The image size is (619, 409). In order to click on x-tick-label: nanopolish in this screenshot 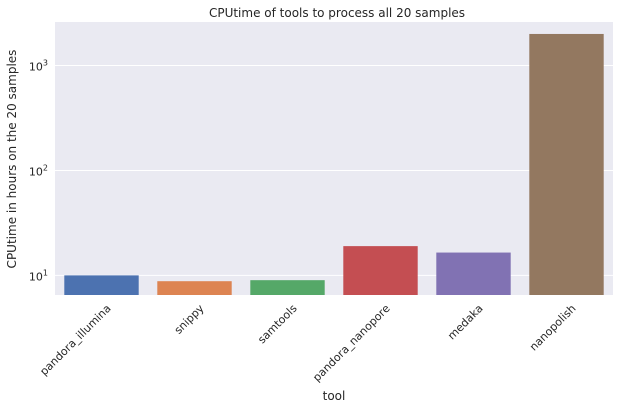, I will do `click(553, 328)`.